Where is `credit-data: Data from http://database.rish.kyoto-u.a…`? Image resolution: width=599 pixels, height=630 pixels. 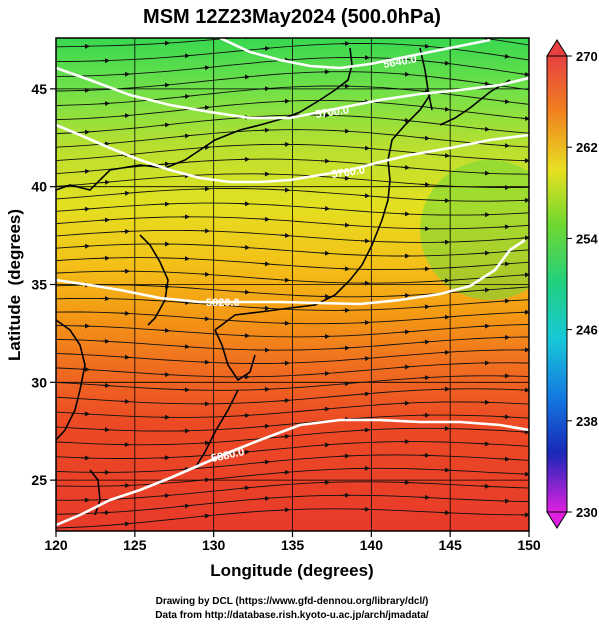 credit-data: Data from http://database.rish.kyoto-u.a… is located at coordinates (292, 615).